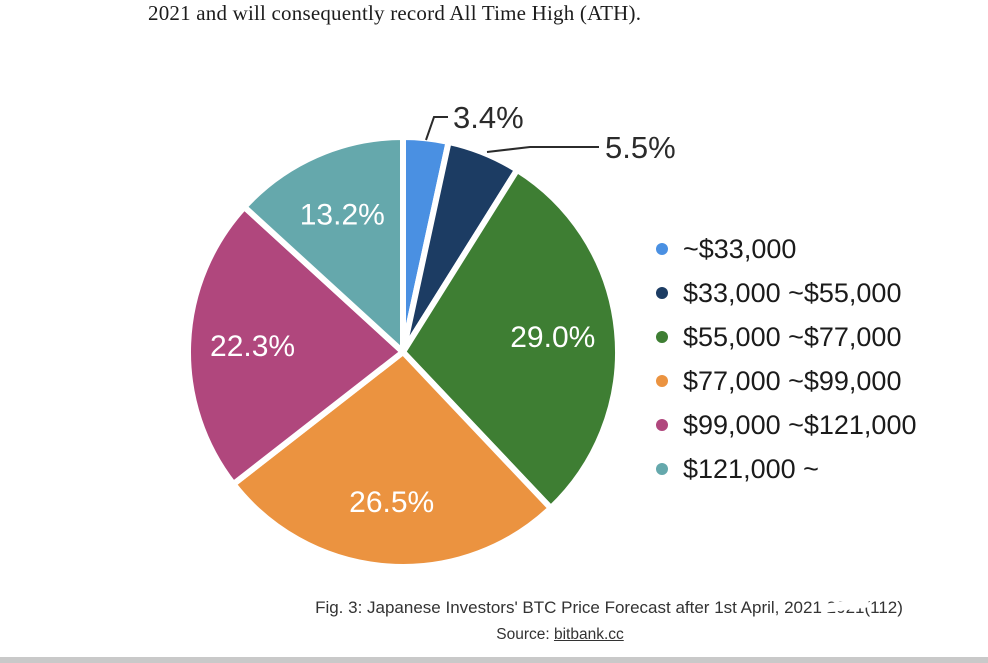 The image size is (988, 663). What do you see at coordinates (792, 336) in the screenshot?
I see `legend-label: $55,000 ~$77,000` at bounding box center [792, 336].